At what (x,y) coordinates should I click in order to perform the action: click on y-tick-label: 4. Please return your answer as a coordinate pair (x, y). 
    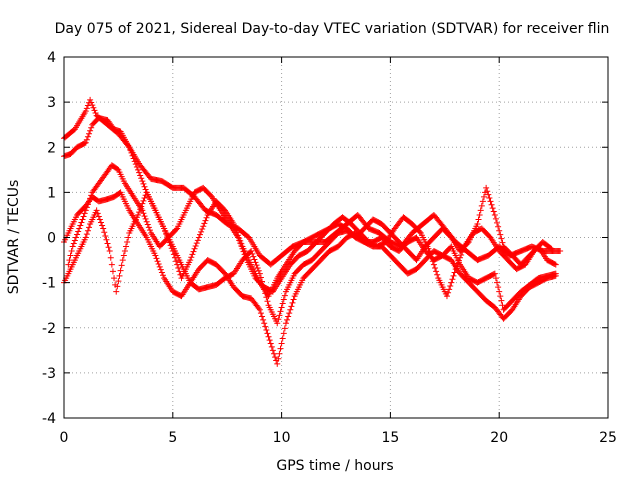
    Looking at the image, I should click on (51, 58).